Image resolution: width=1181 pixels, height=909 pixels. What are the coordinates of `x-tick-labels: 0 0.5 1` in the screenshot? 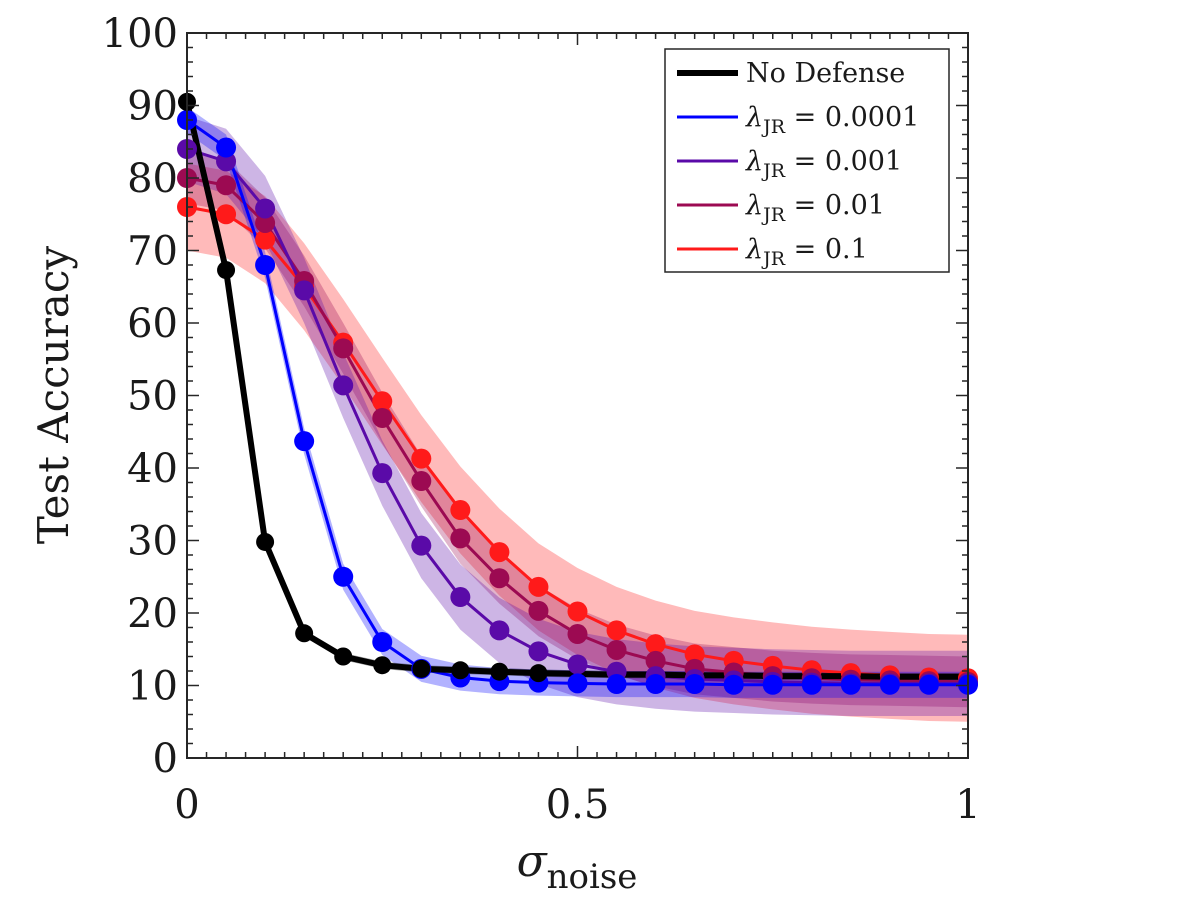 It's located at (577, 805).